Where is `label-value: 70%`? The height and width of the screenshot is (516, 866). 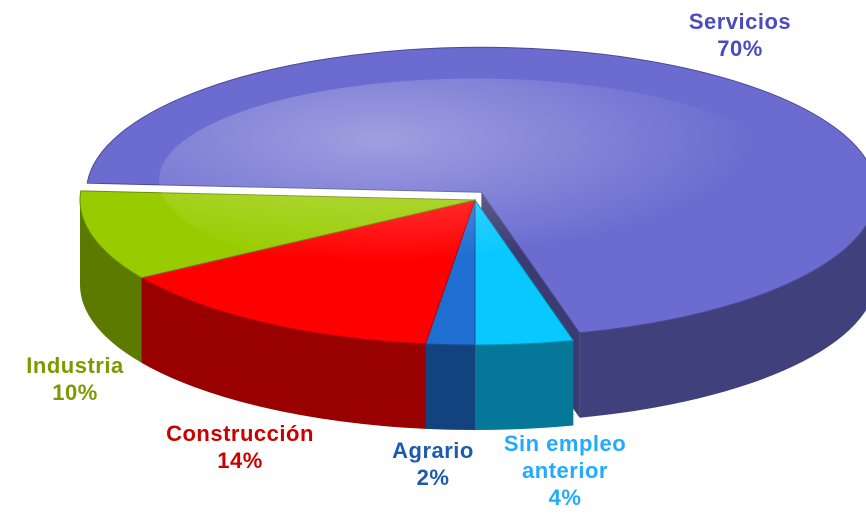 label-value: 70% is located at coordinates (740, 48).